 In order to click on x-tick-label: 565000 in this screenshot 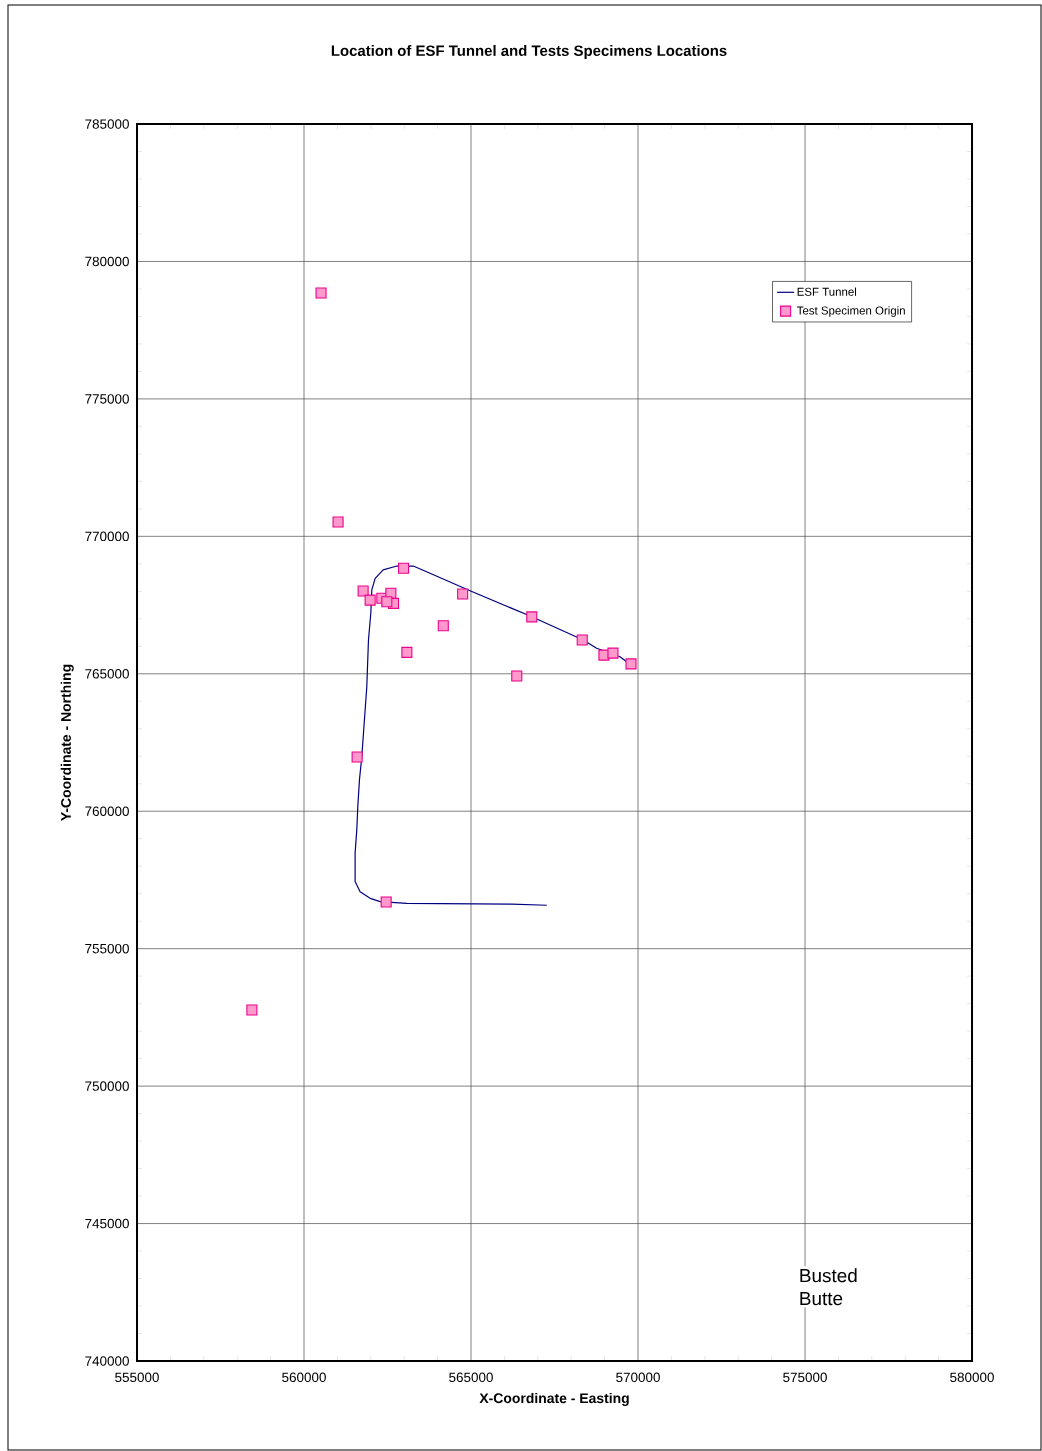, I will do `click(471, 1377)`.